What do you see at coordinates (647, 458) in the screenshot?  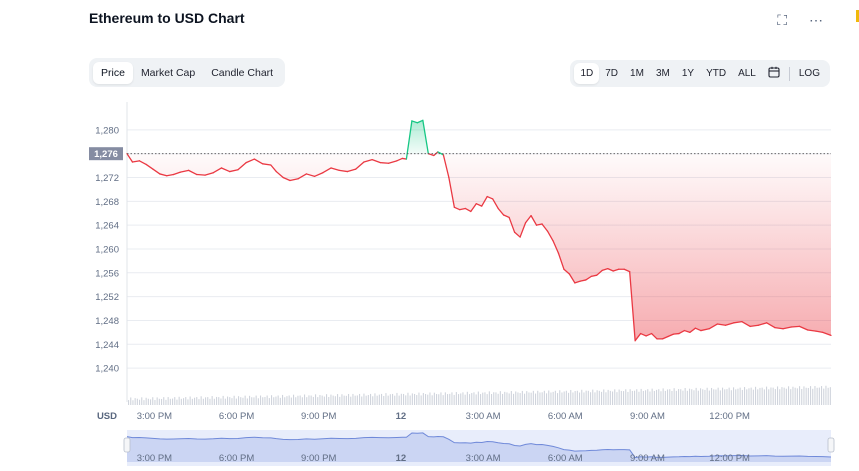 I see `navigator-tick-label: 9:00 AM` at bounding box center [647, 458].